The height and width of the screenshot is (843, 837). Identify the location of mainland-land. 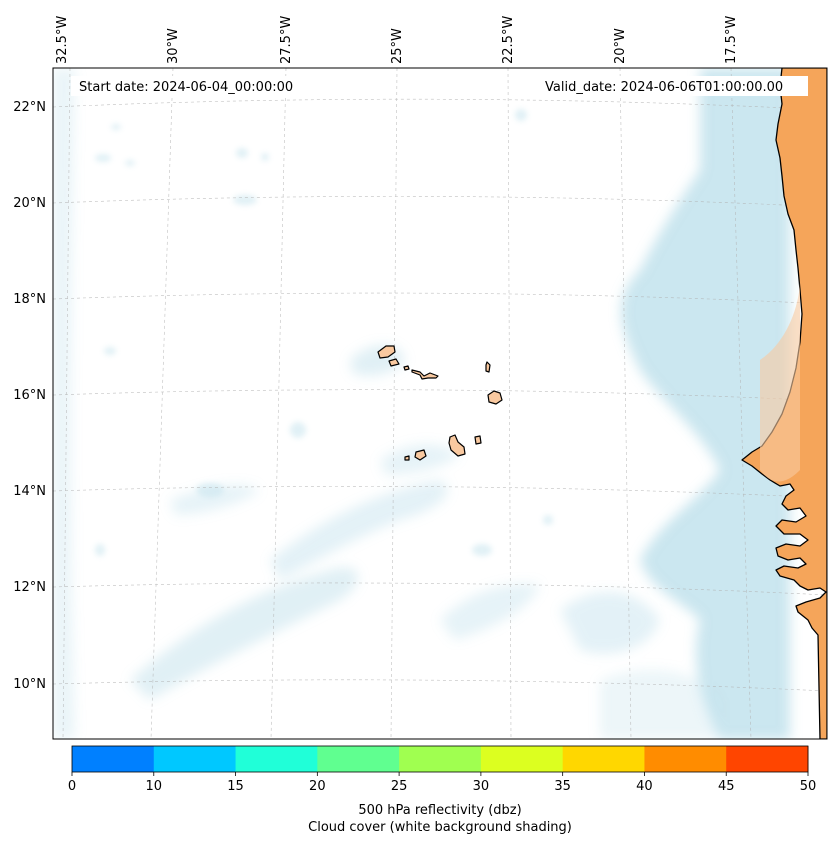
(784, 403).